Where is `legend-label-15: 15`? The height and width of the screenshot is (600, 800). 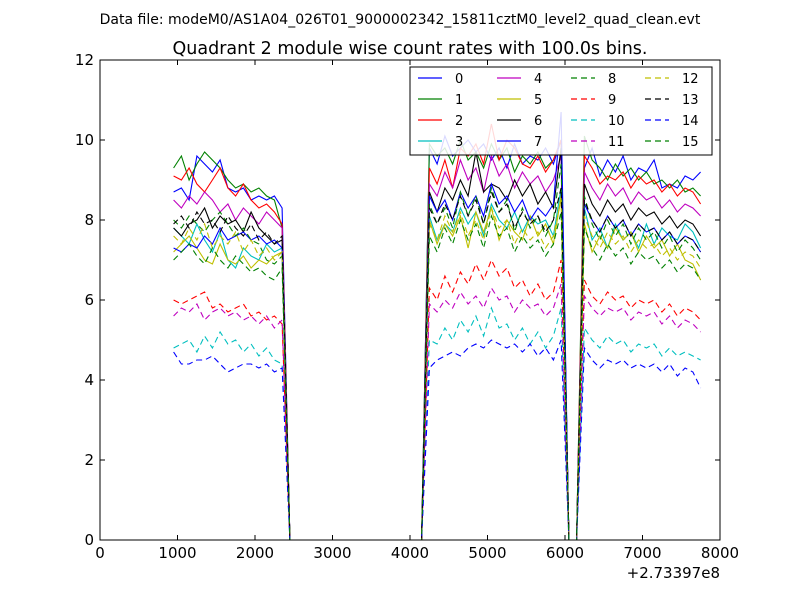 legend-label-15: 15 is located at coordinates (690, 142).